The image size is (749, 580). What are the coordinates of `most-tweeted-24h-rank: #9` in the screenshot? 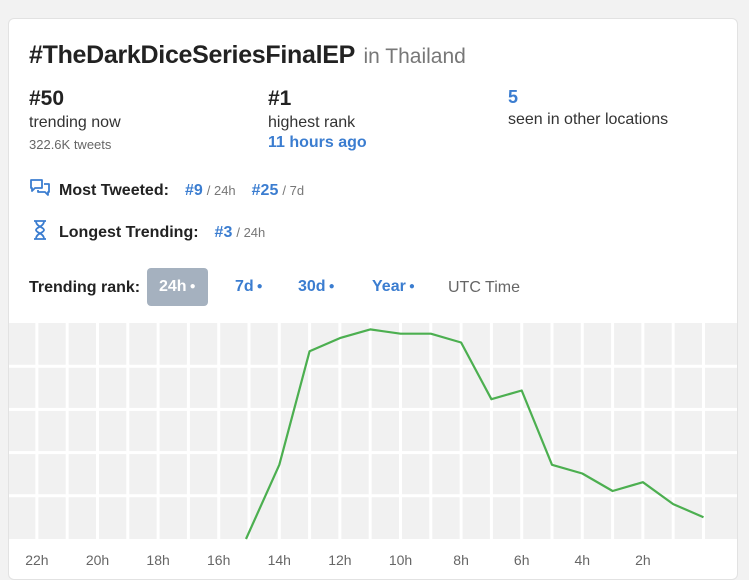 It's located at (193, 190).